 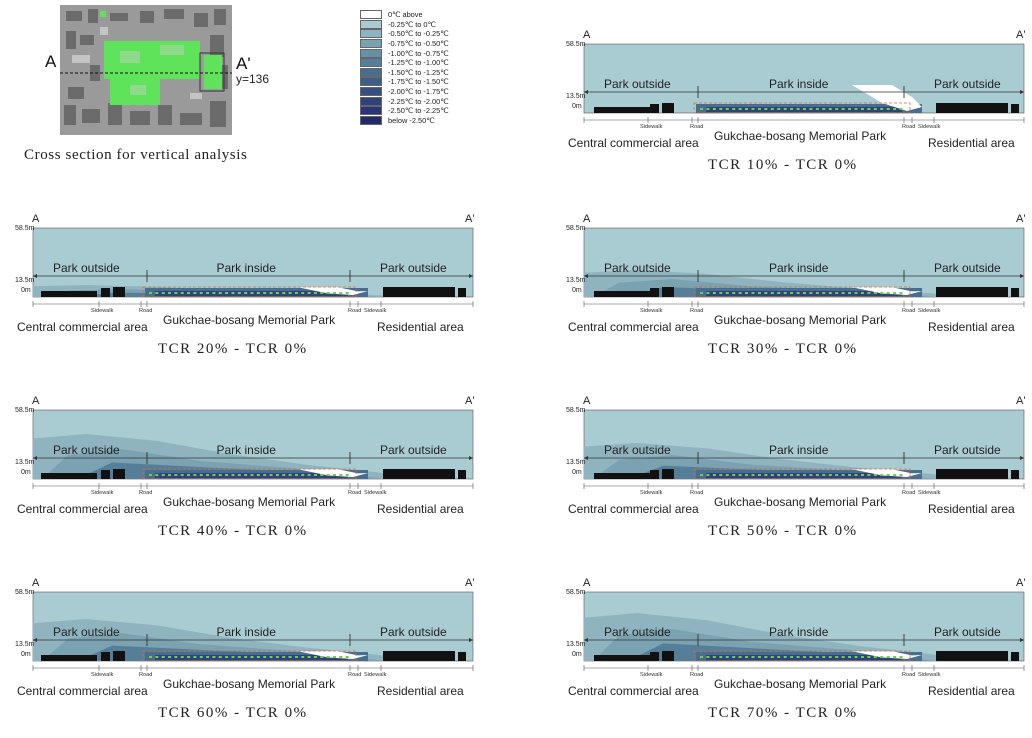 I want to click on zone-arrow-right, so click(x=1022, y=458).